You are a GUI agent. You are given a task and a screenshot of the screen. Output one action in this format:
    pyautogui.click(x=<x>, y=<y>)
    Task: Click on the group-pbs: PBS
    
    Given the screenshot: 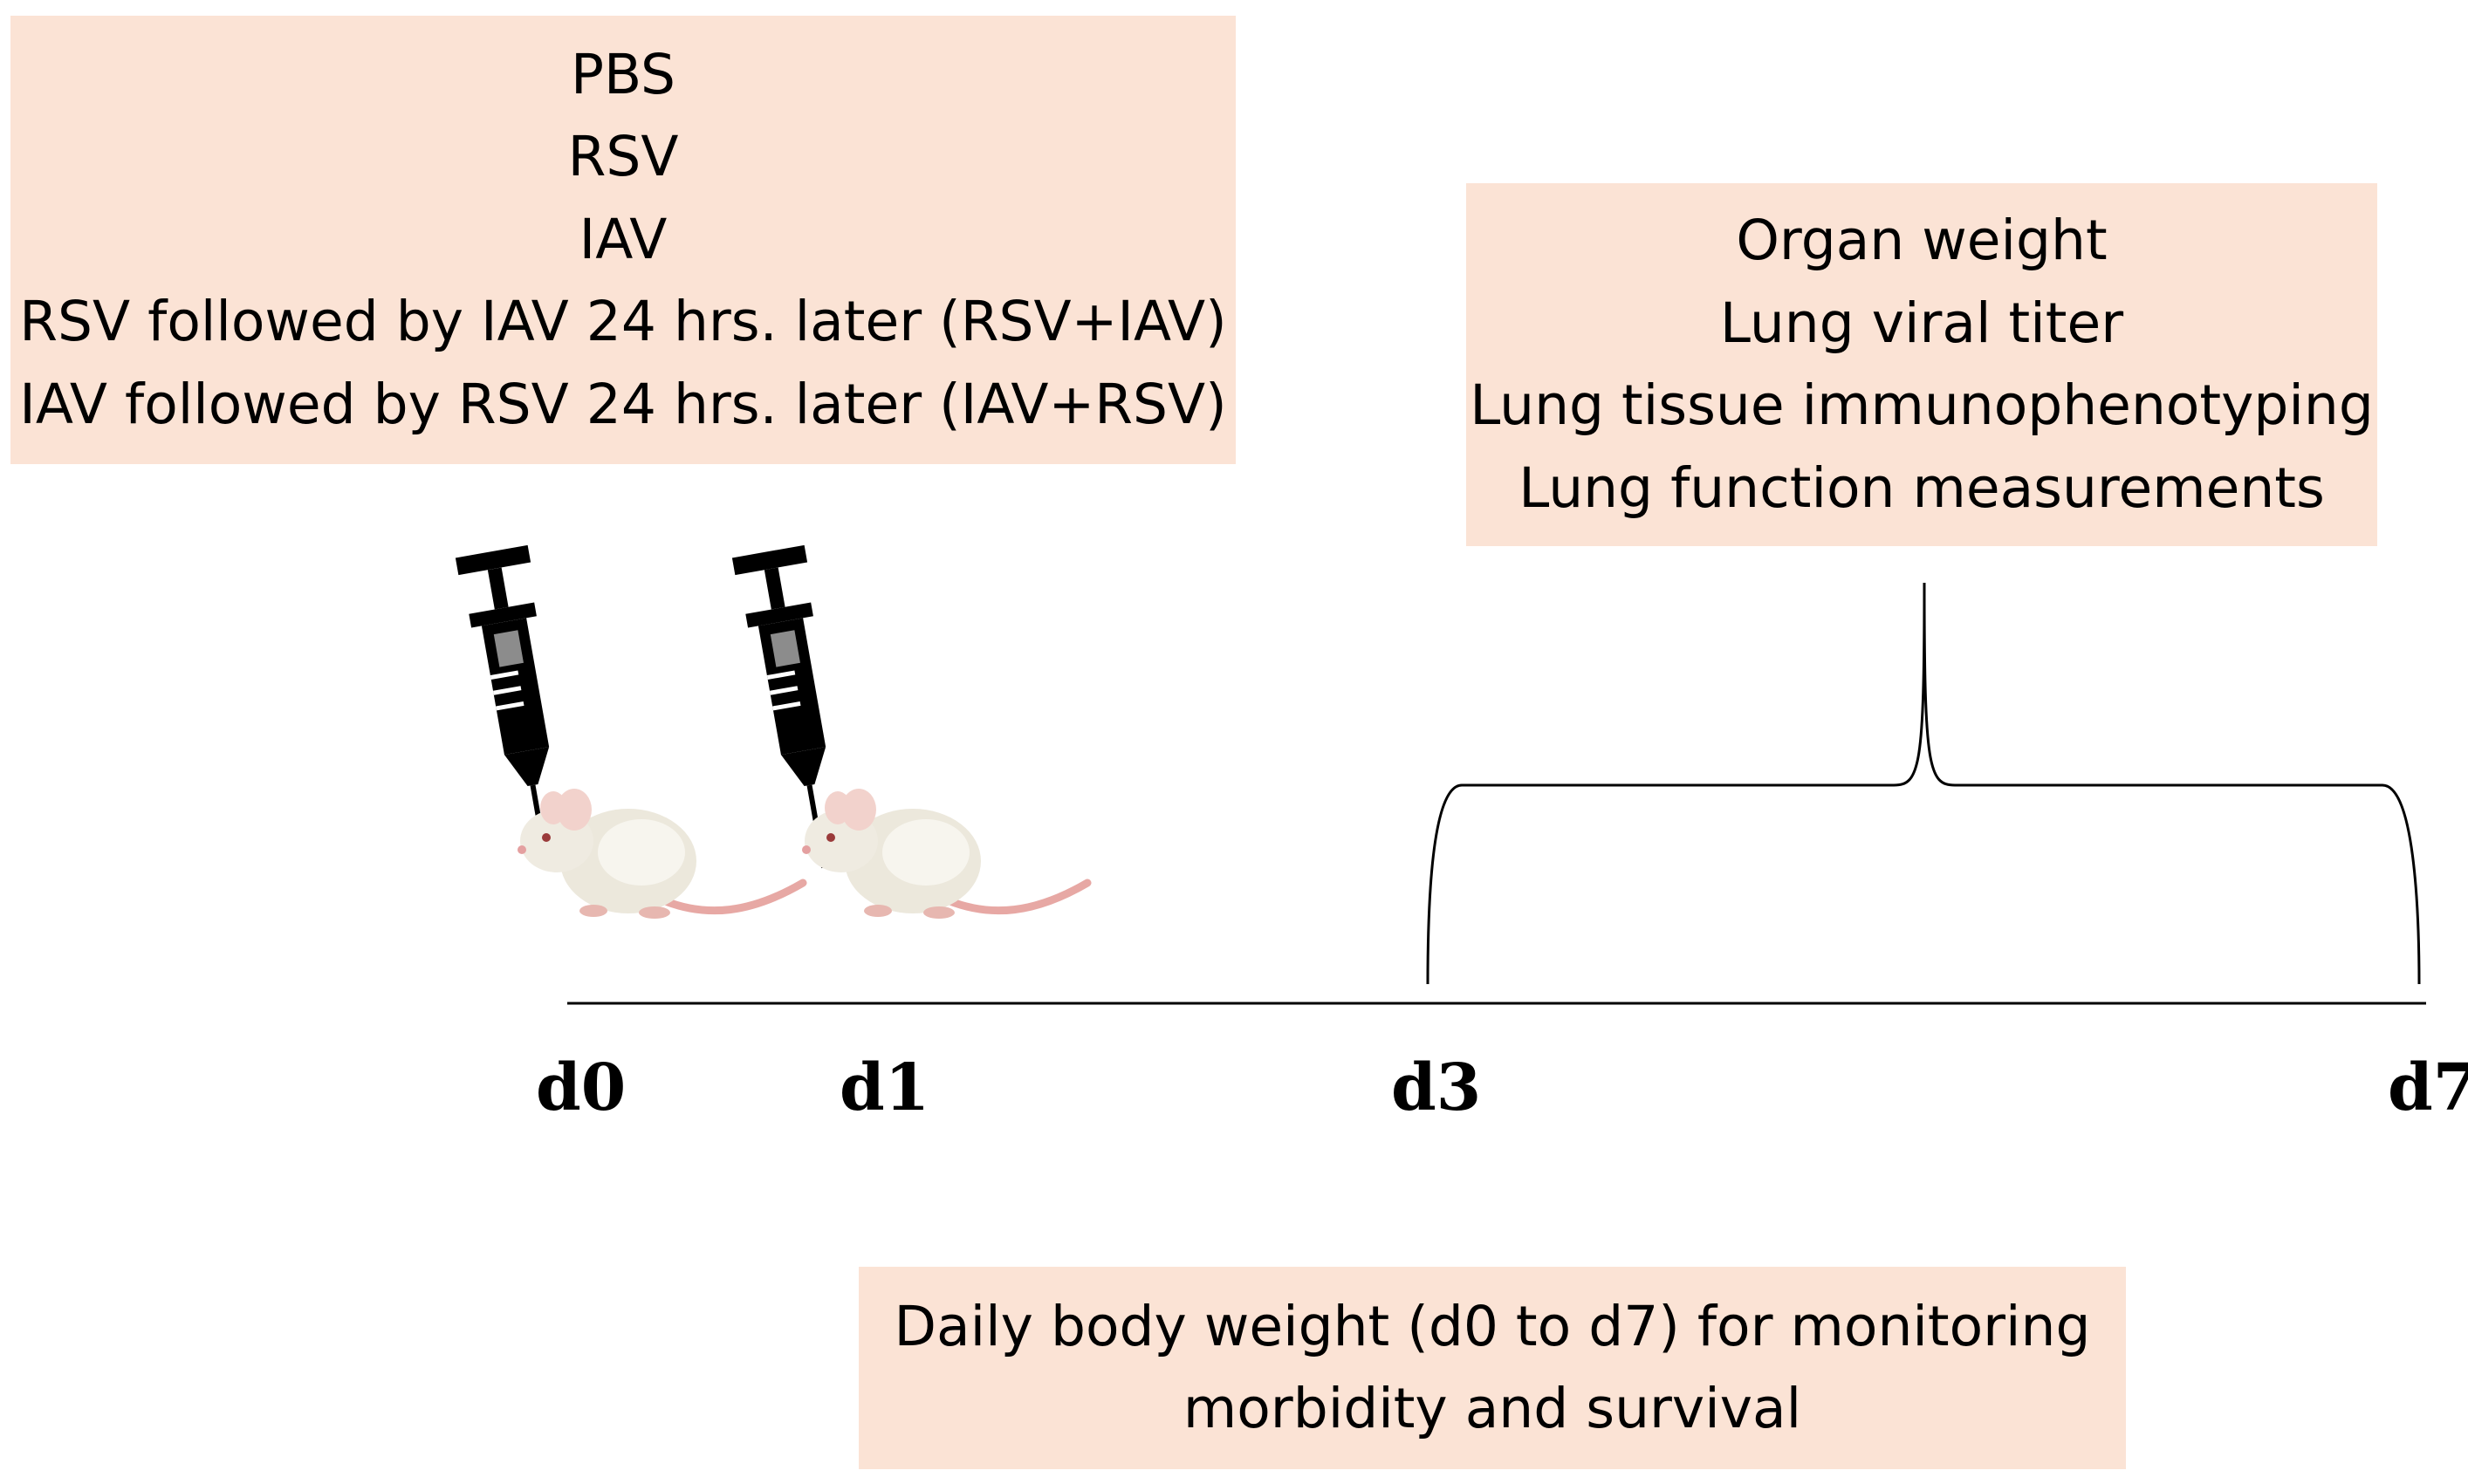 What is the action you would take?
    pyautogui.click(x=623, y=74)
    